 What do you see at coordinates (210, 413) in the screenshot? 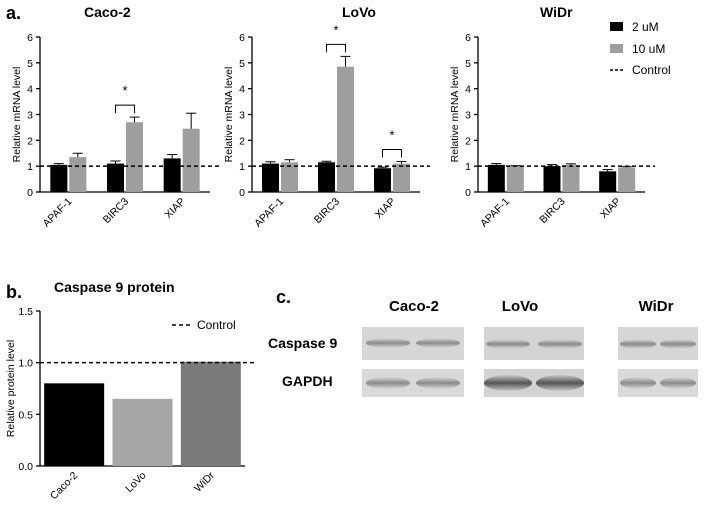
I see `bar-widr` at bounding box center [210, 413].